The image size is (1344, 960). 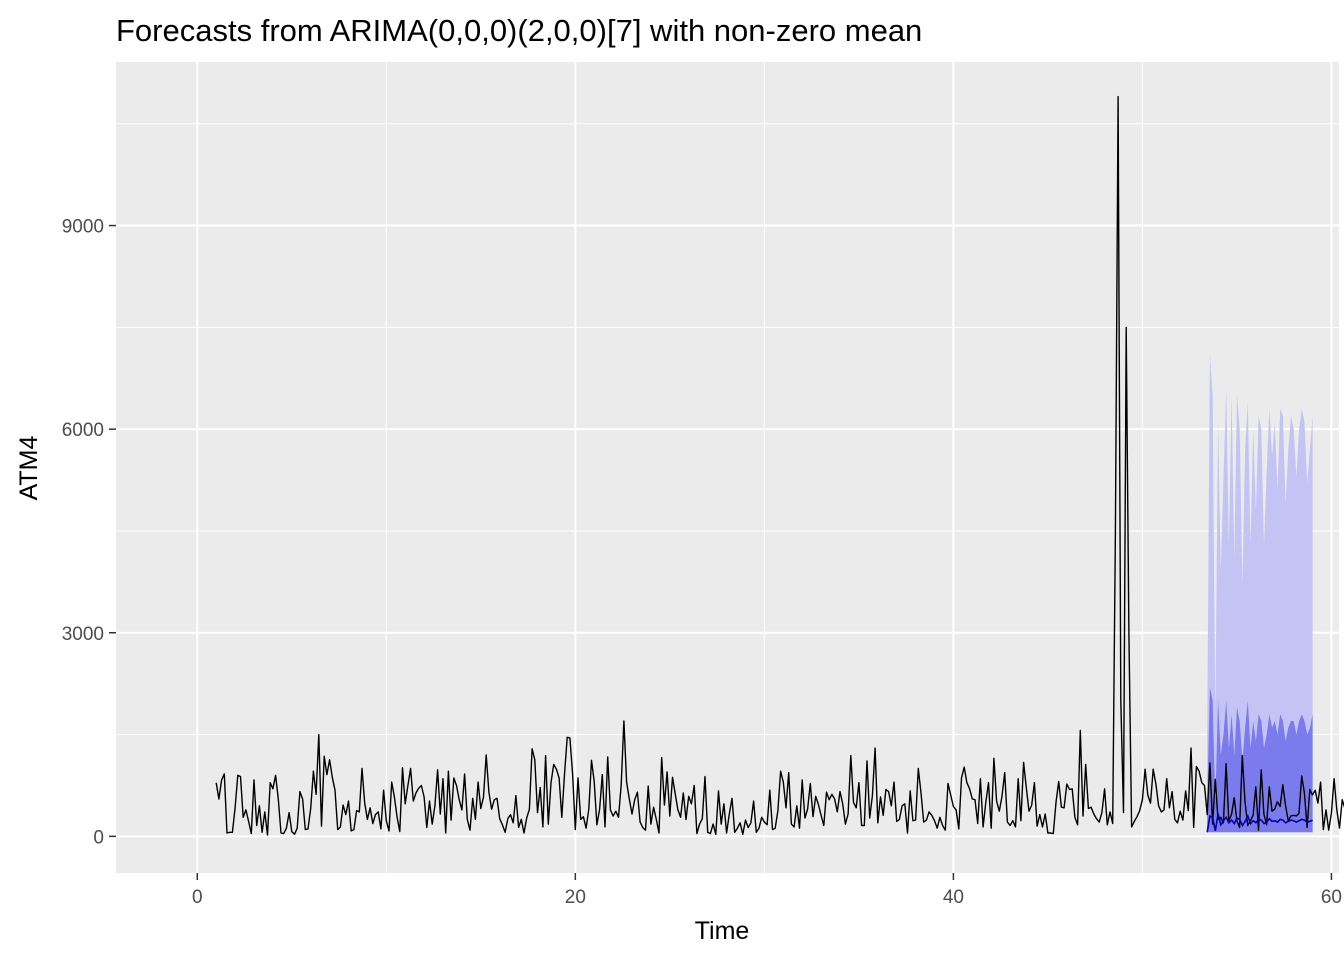 I want to click on x-tick-label: 0, so click(x=197, y=897).